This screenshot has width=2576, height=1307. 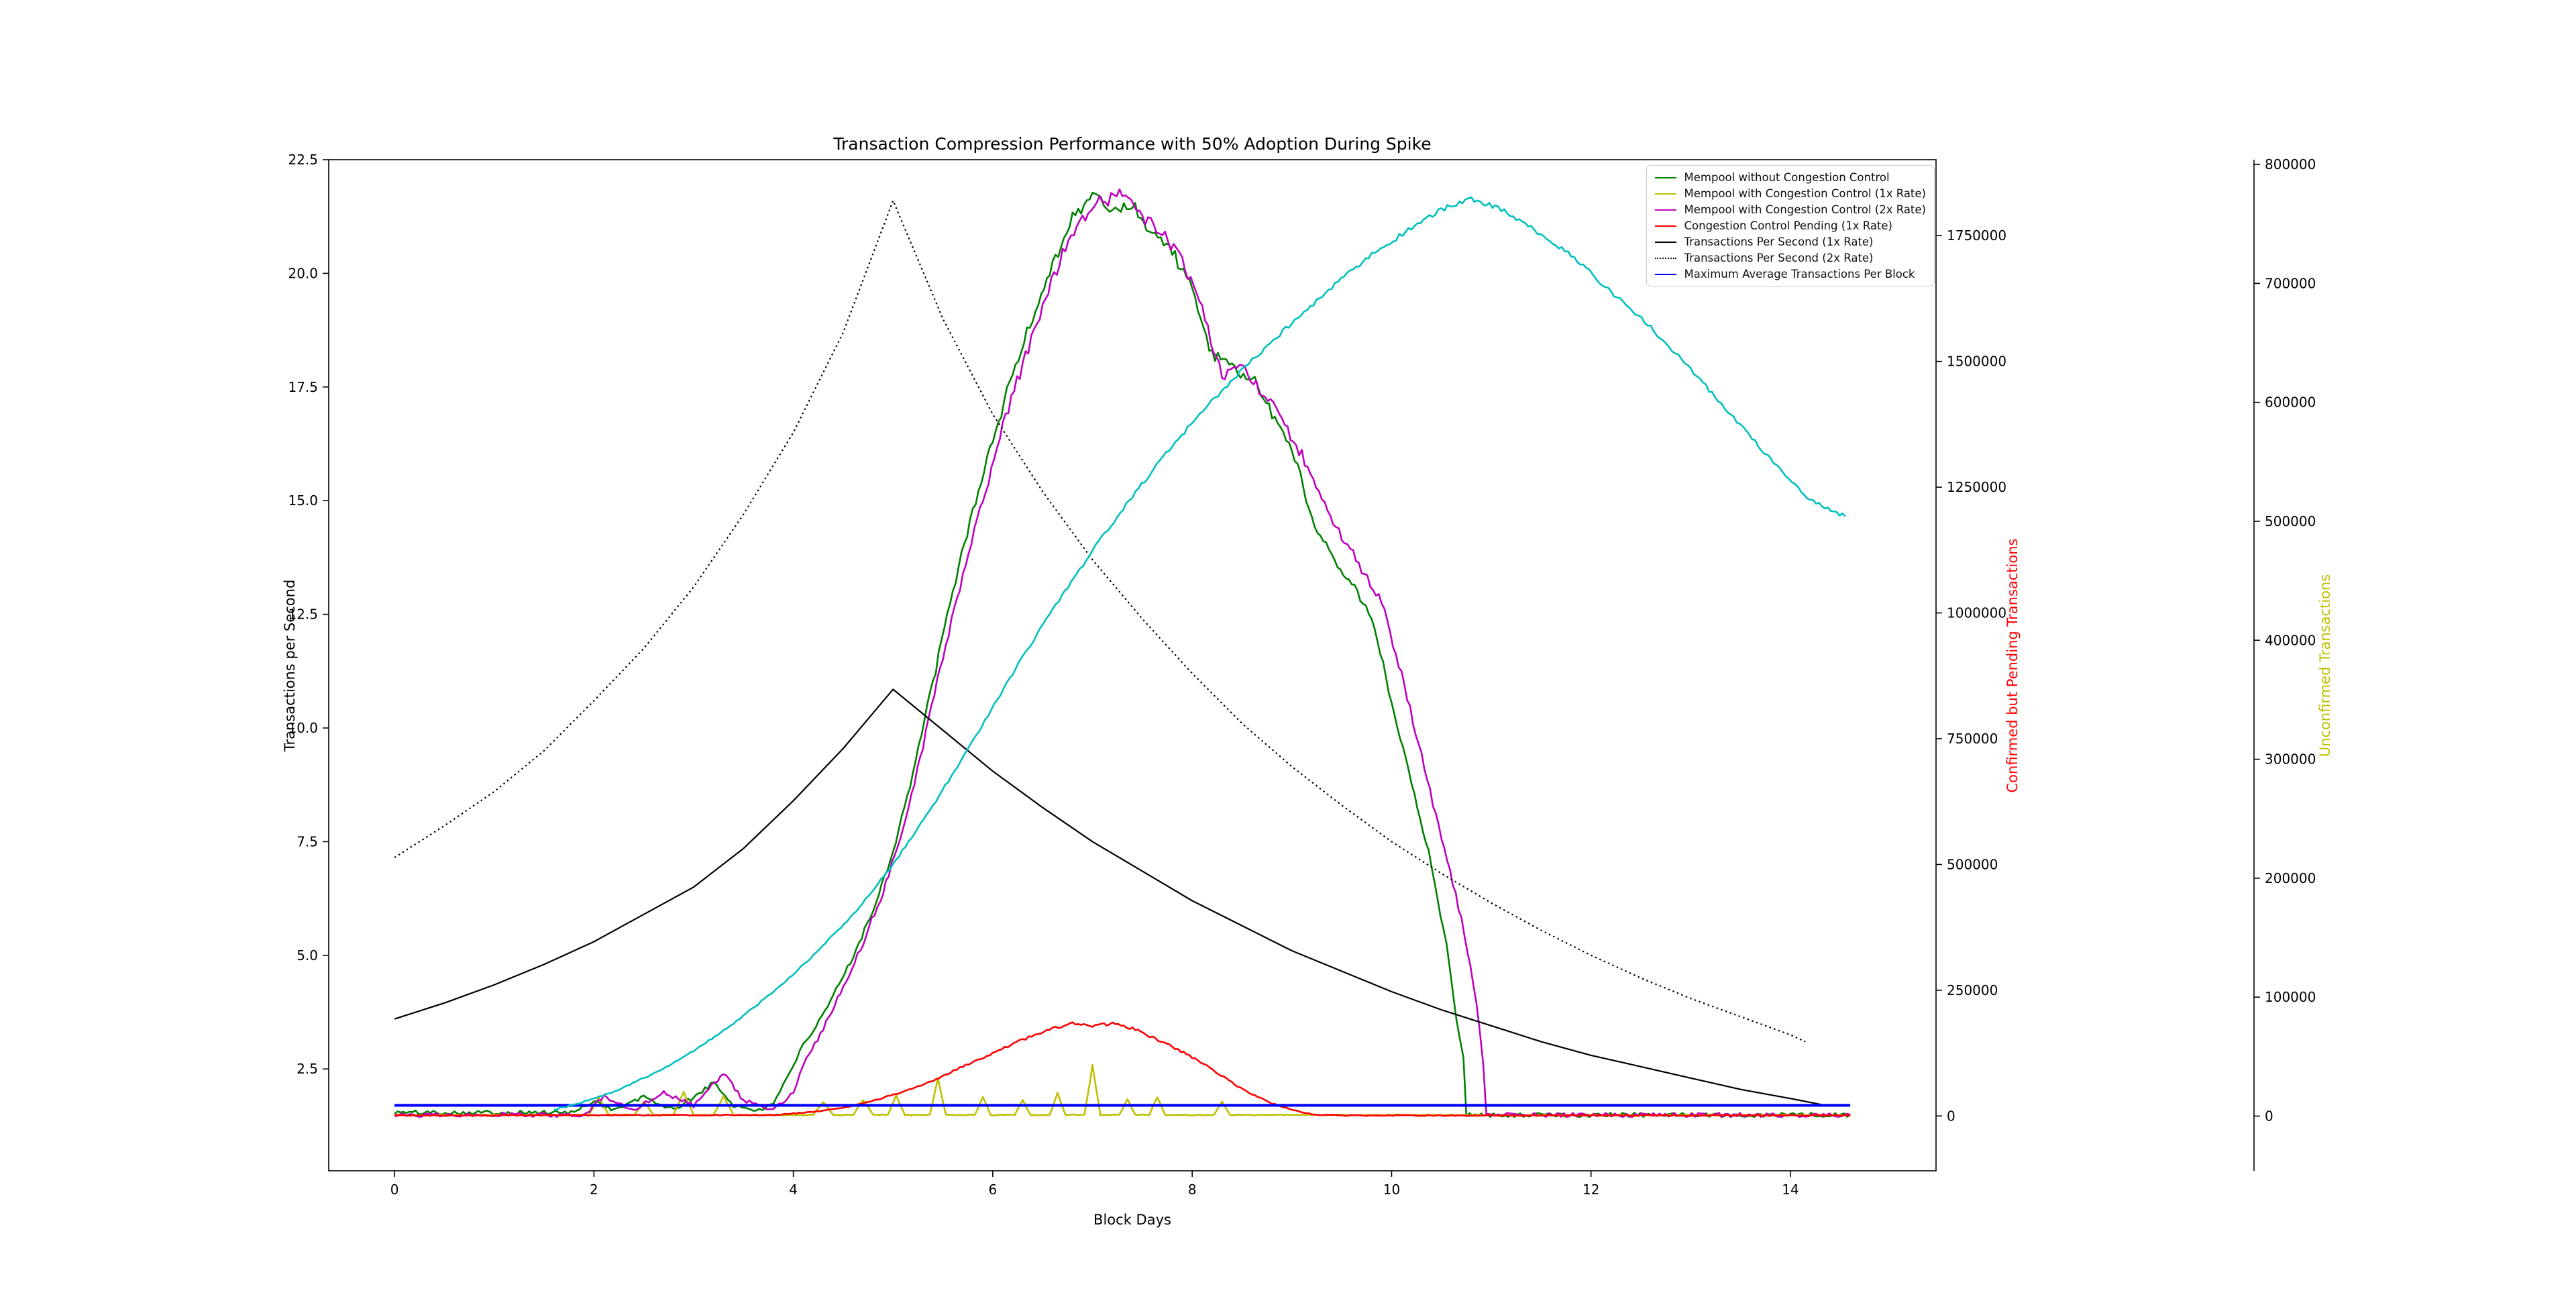 I want to click on tick-label: 1000000, so click(x=1976, y=613).